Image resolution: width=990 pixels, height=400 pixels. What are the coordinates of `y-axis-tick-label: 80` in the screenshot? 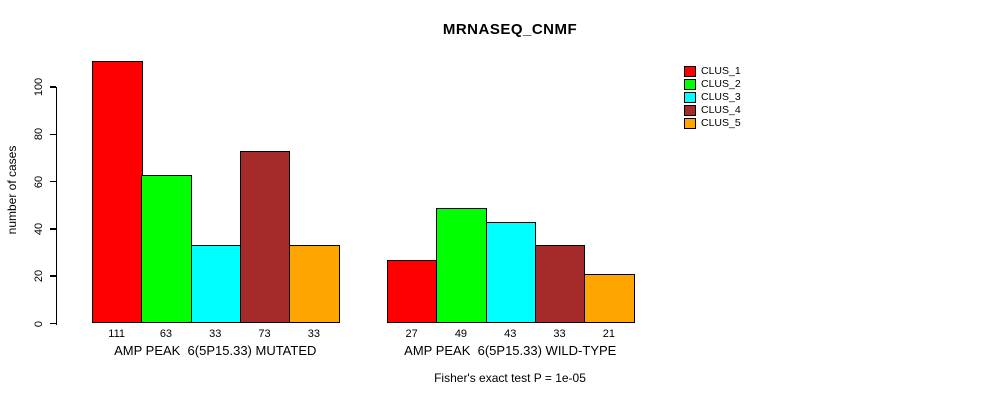 It's located at (39, 134).